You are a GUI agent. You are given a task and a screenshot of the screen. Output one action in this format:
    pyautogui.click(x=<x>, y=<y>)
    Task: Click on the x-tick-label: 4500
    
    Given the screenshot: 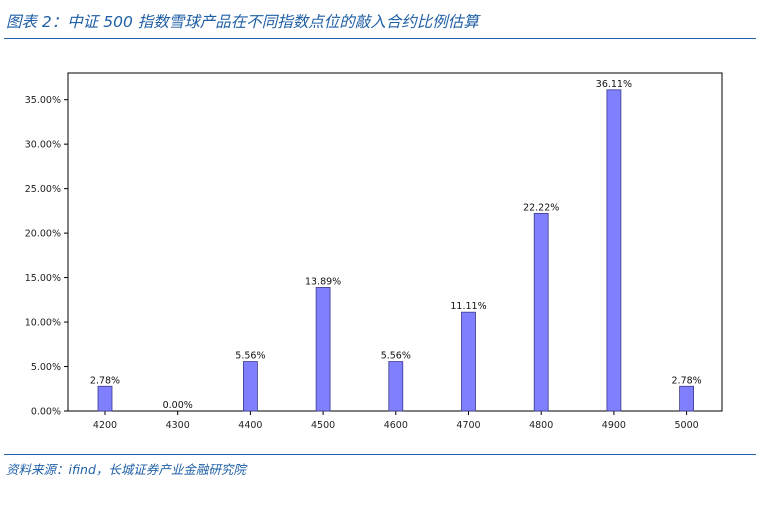 What is the action you would take?
    pyautogui.click(x=323, y=425)
    